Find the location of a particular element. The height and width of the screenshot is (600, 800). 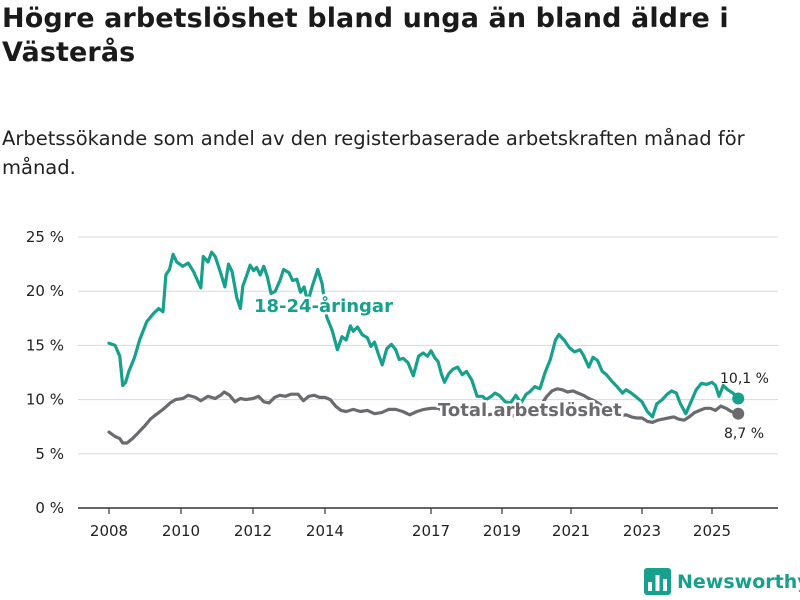

x-tick-label: 2012 is located at coordinates (253, 531).